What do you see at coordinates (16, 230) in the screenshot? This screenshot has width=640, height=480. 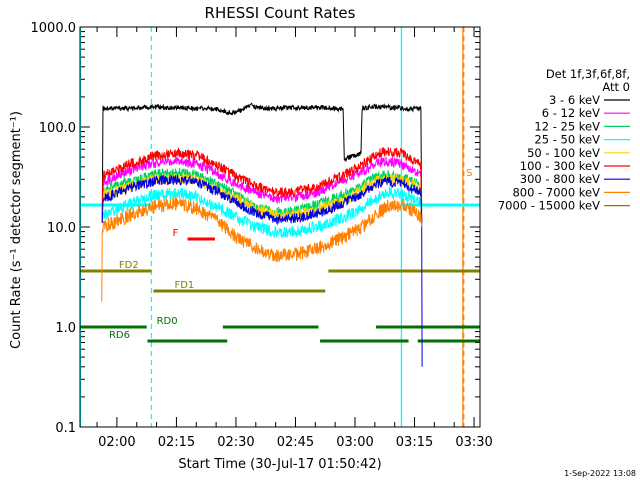 I see `y-axis-label: Count Rate (s⁻¹ detector segment⁻¹)` at bounding box center [16, 230].